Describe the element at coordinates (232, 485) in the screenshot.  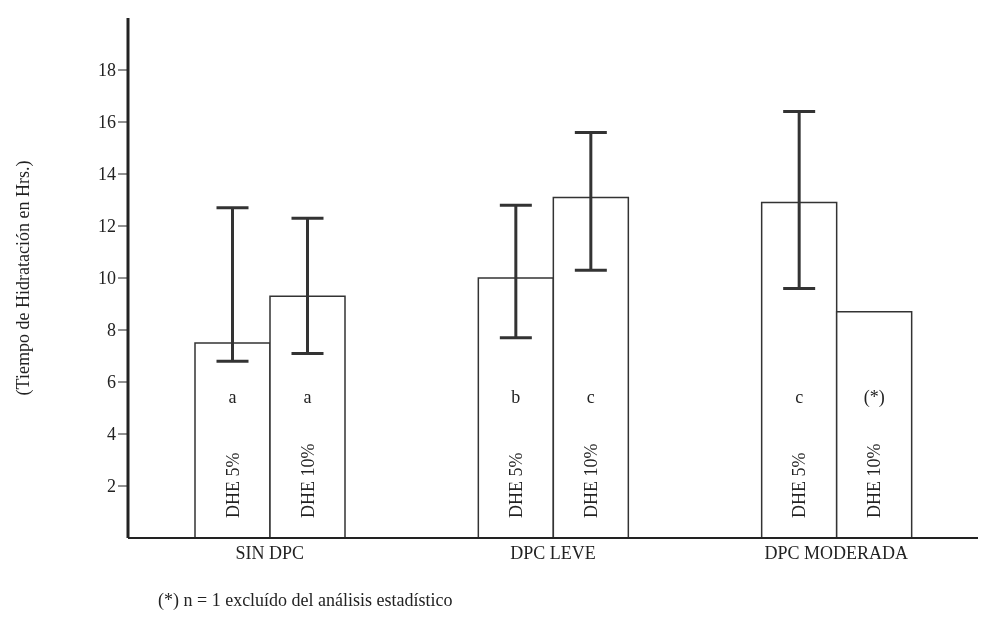
I see `series-label: DHE 5%` at that location.